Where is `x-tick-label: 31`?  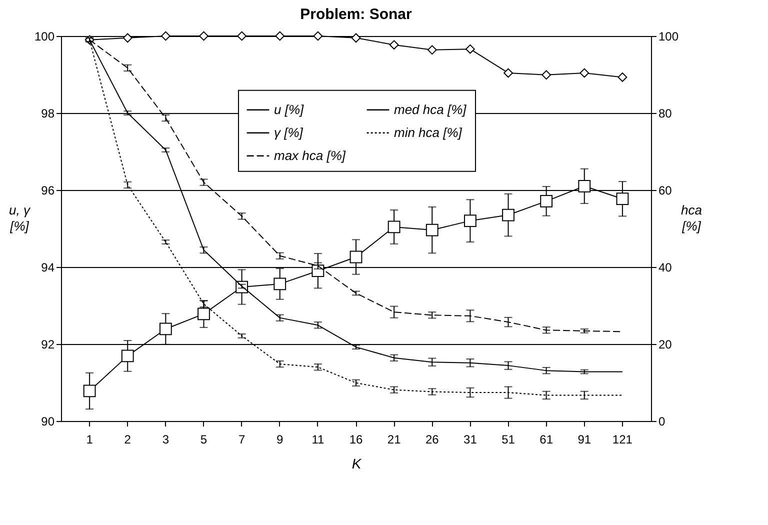
x-tick-label: 31 is located at coordinates (471, 439).